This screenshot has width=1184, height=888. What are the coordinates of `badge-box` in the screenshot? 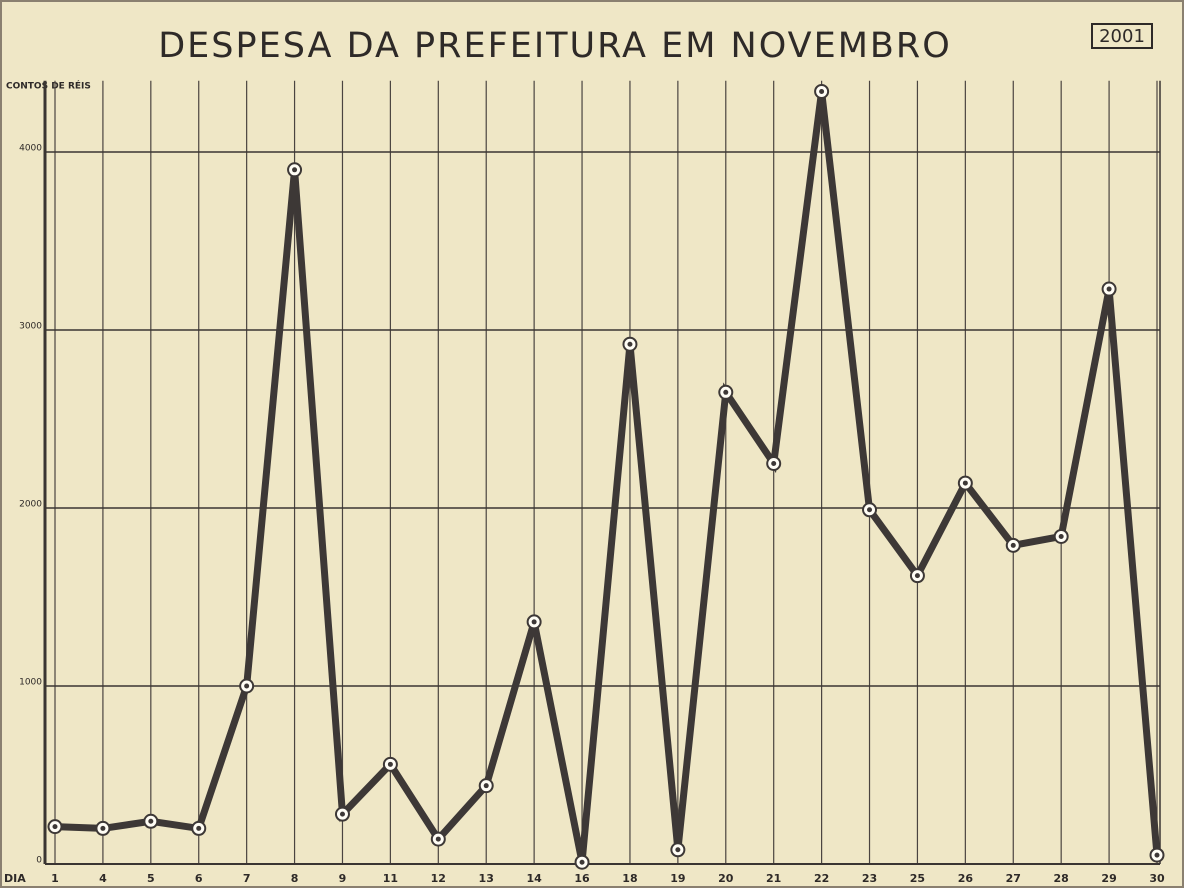 It's located at (1122, 36).